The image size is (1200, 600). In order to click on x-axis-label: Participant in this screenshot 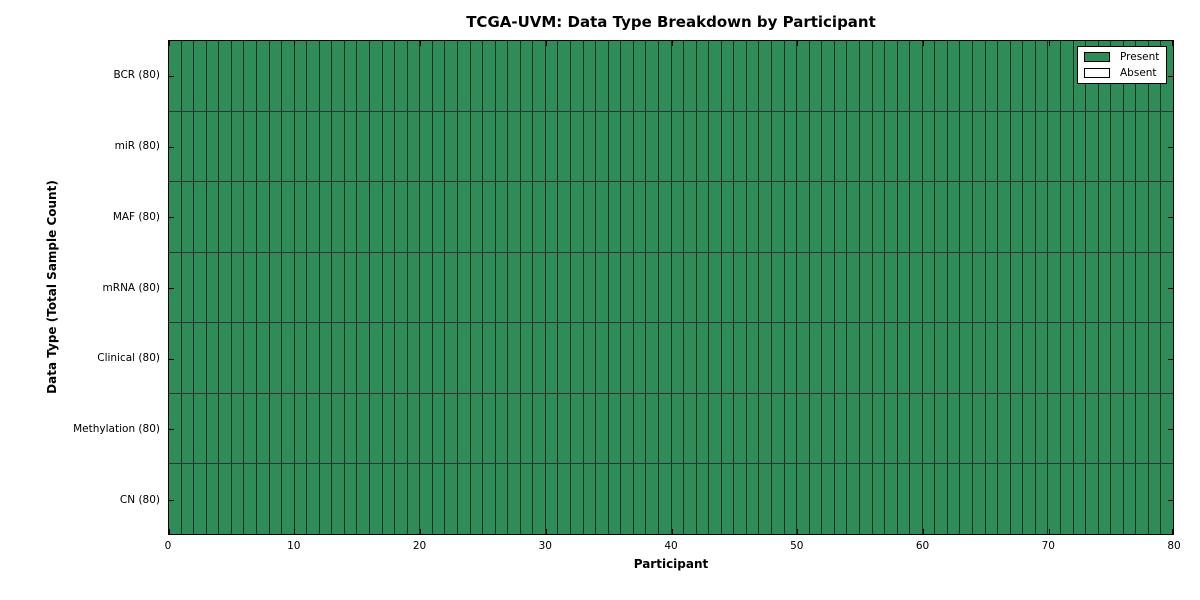, I will do `click(671, 564)`.